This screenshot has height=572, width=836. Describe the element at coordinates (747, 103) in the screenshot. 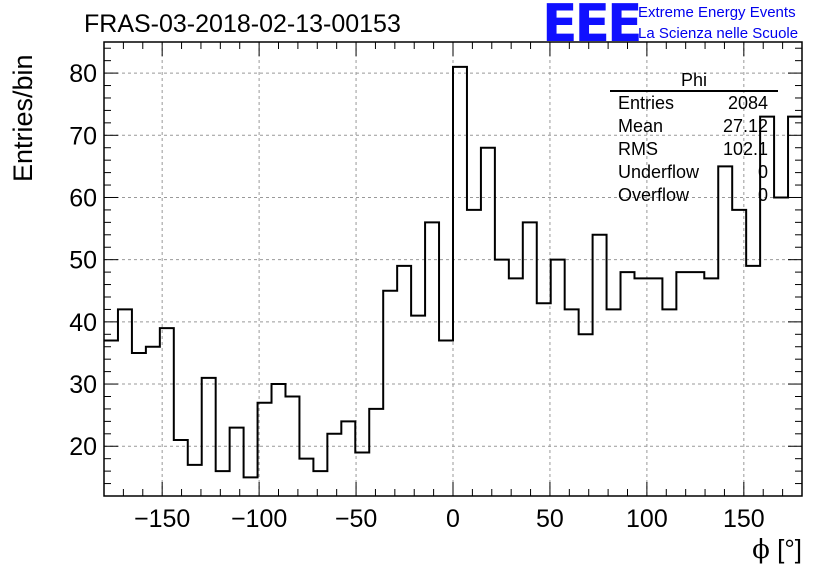

I see `stats-value: 2084` at that location.